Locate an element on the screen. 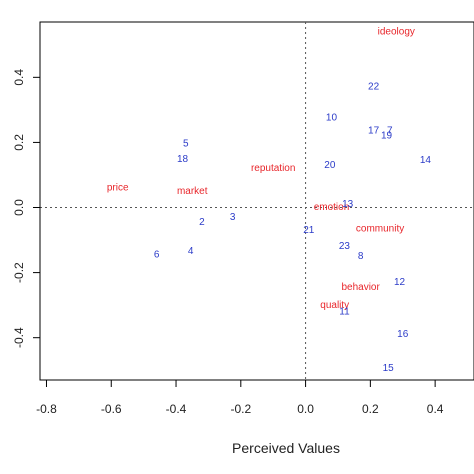 The image size is (474, 474). y-tick-label: -0.4 is located at coordinates (19, 337).